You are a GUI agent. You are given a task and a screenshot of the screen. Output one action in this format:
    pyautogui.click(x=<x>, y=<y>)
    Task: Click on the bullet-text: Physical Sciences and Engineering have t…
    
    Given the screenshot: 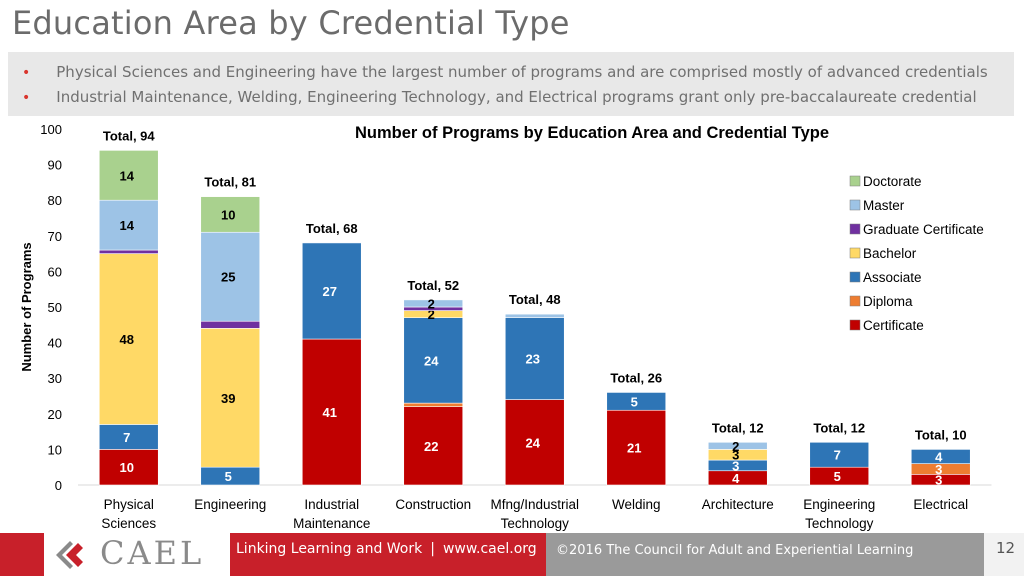 What is the action you would take?
    pyautogui.click(x=522, y=72)
    